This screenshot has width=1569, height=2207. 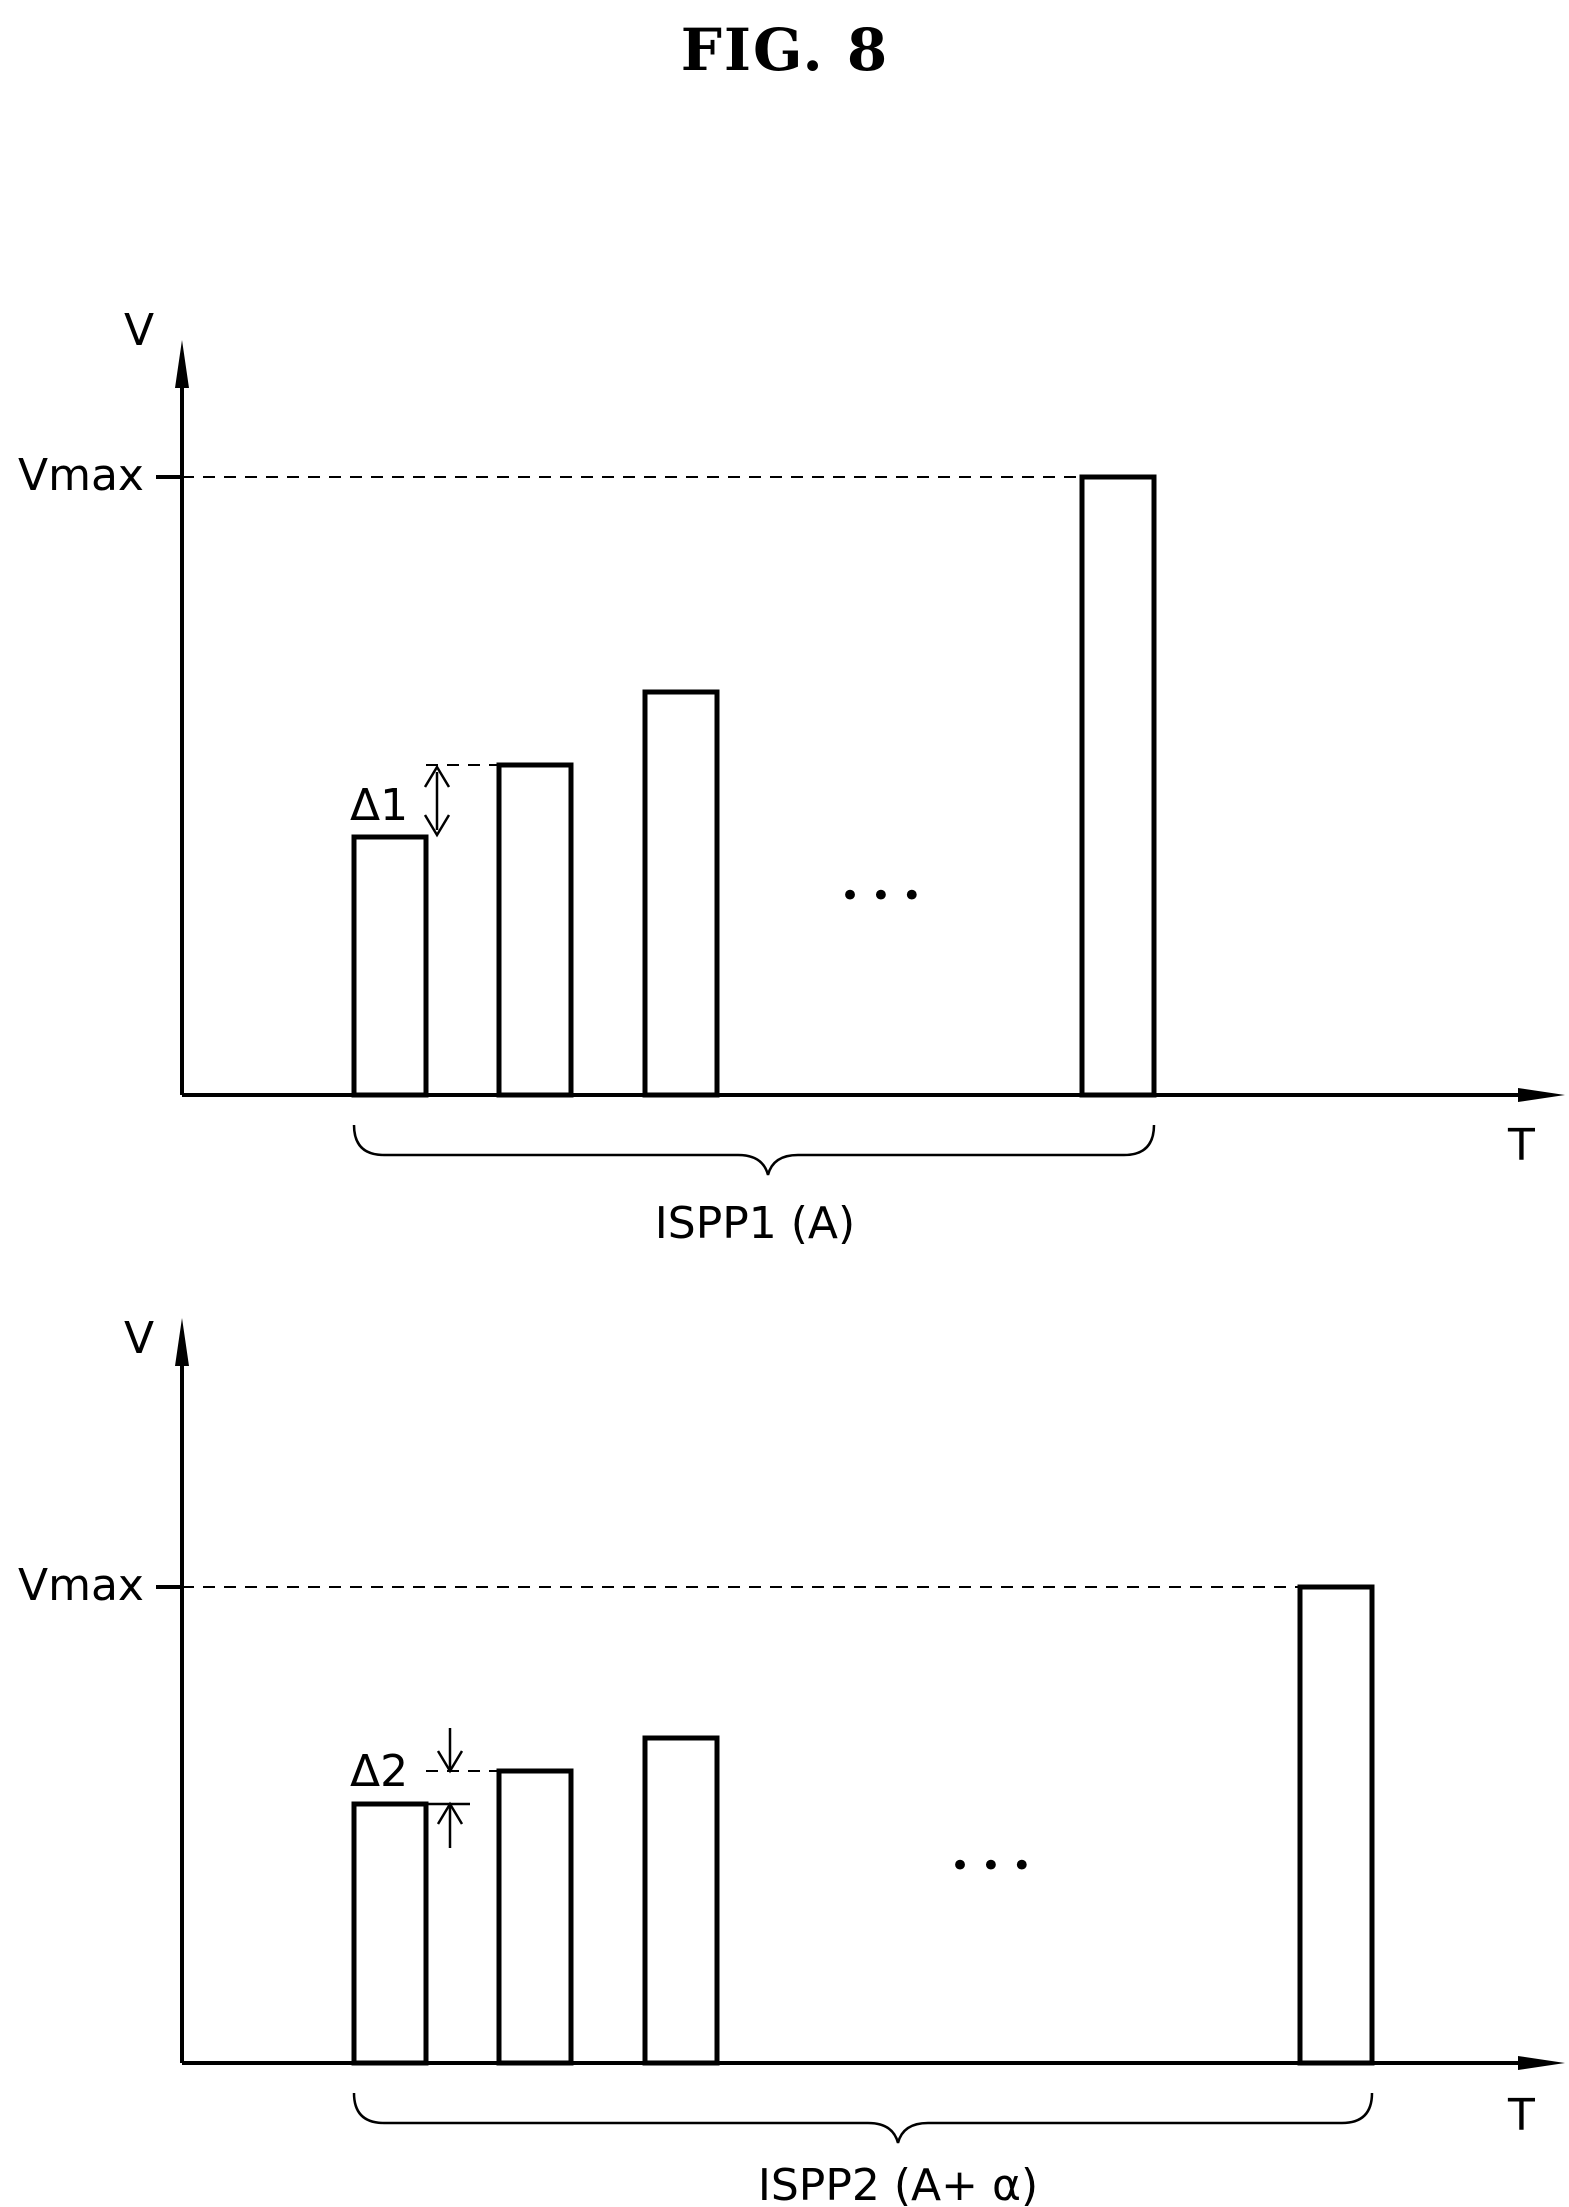 I want to click on figure-title: FIG. 8, so click(x=785, y=50).